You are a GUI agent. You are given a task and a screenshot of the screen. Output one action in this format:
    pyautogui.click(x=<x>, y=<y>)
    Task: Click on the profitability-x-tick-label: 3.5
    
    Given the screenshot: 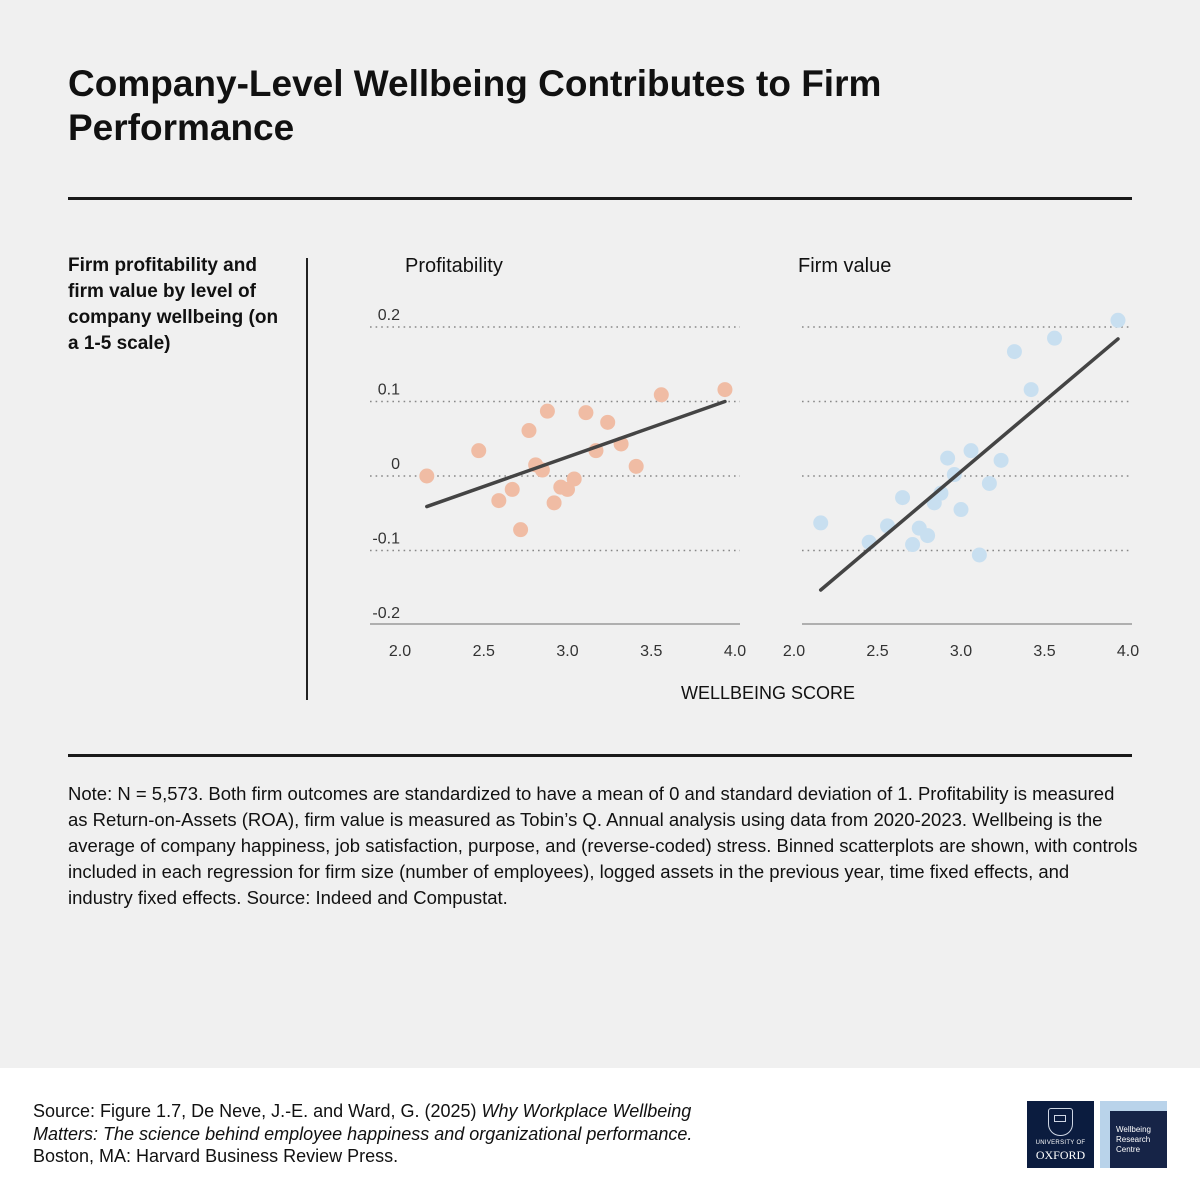 What is the action you would take?
    pyautogui.click(x=651, y=651)
    